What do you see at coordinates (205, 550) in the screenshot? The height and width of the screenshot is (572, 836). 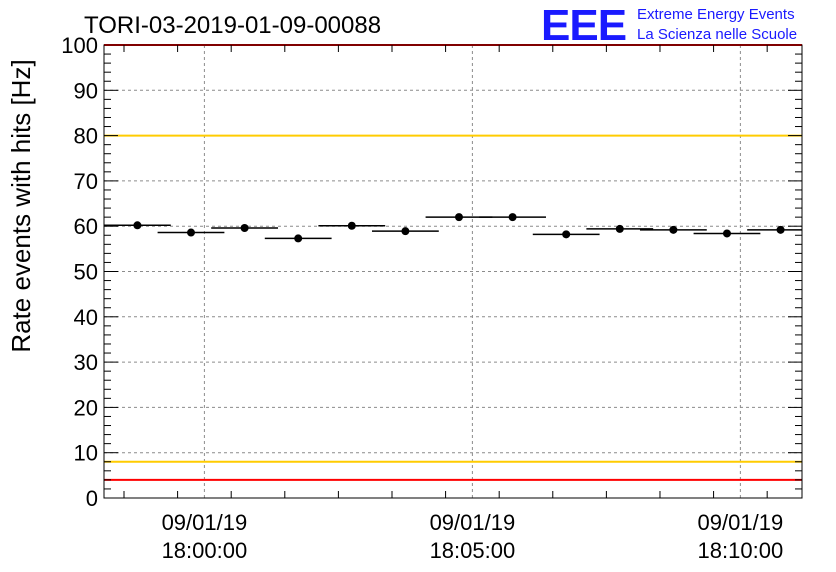 I see `x-tick-time: 18:00:00` at bounding box center [205, 550].